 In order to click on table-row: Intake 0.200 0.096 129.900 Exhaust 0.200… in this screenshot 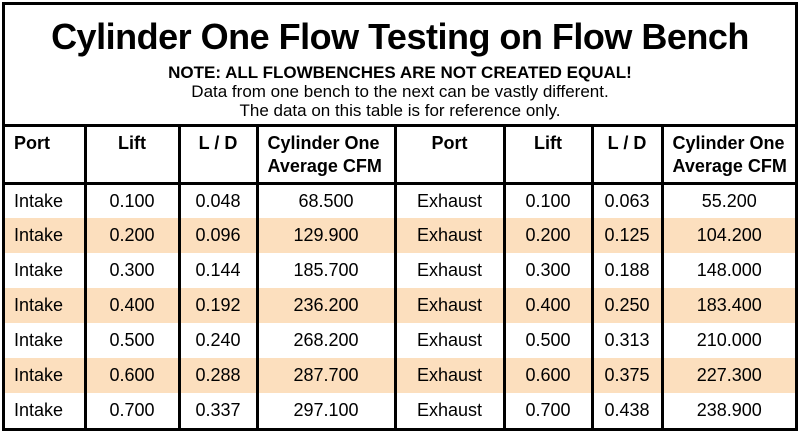, I will do `click(400, 235)`.